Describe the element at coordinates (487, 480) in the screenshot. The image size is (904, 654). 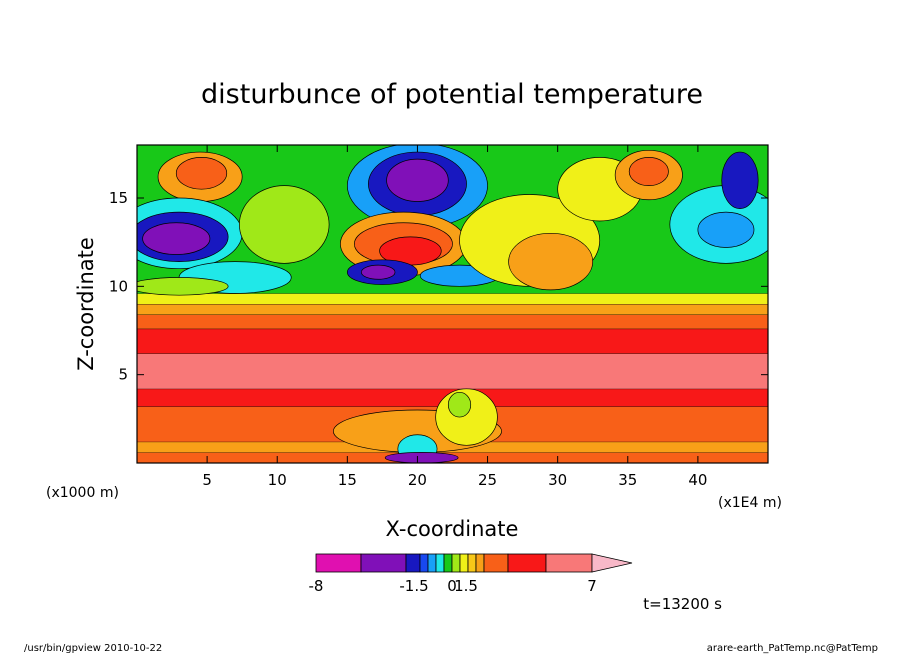
I see `x-tick-label: 25` at that location.